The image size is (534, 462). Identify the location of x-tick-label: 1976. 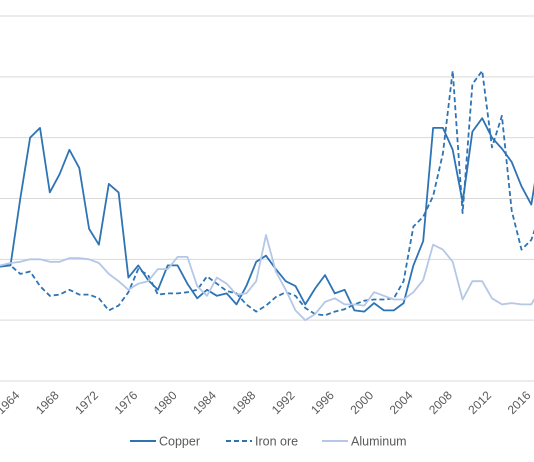
(126, 402).